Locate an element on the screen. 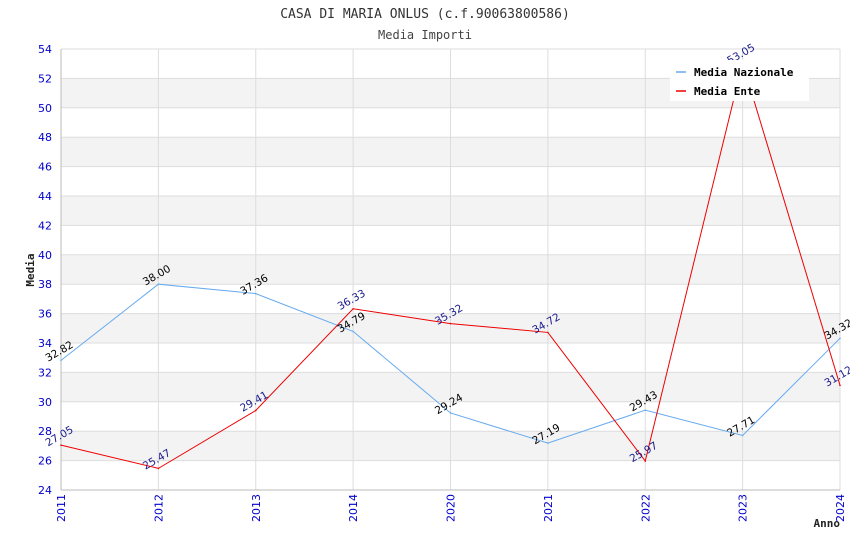 The height and width of the screenshot is (550, 850). legend-box is located at coordinates (739, 80).